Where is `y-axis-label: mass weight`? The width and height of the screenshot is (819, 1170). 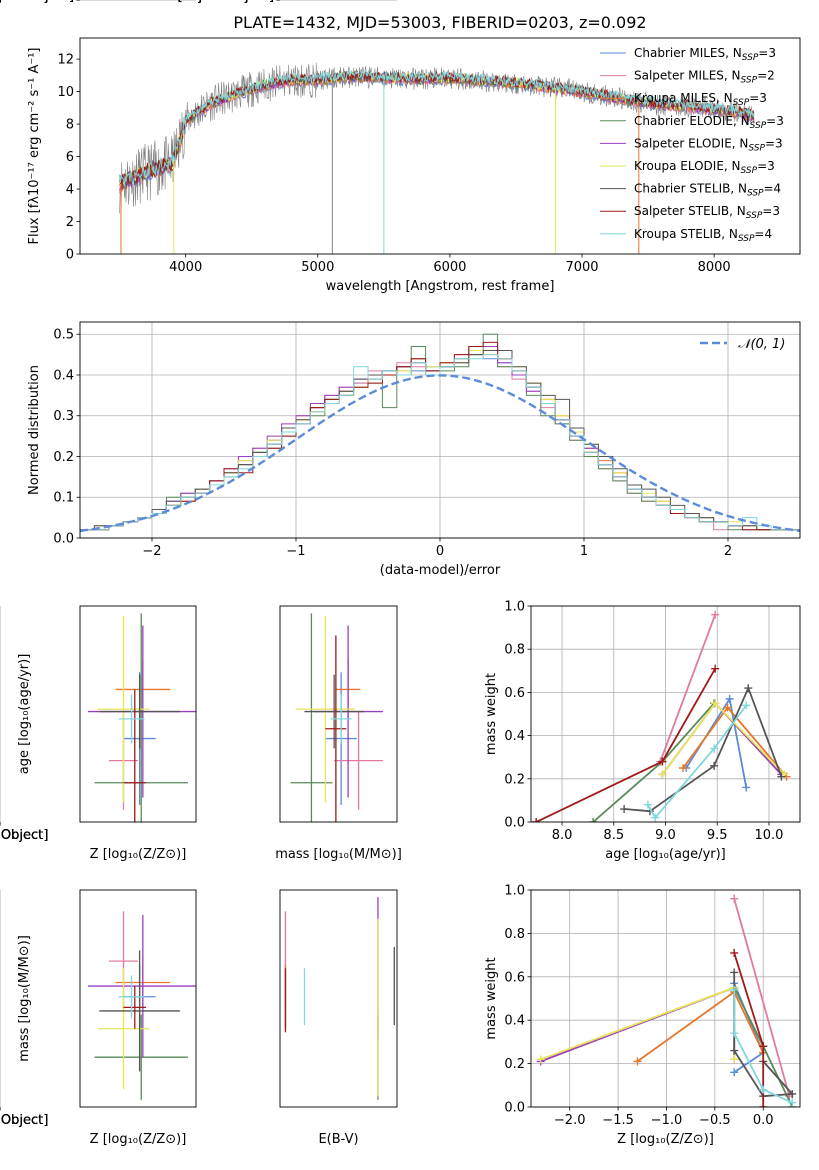
y-axis-label: mass weight is located at coordinates (491, 714).